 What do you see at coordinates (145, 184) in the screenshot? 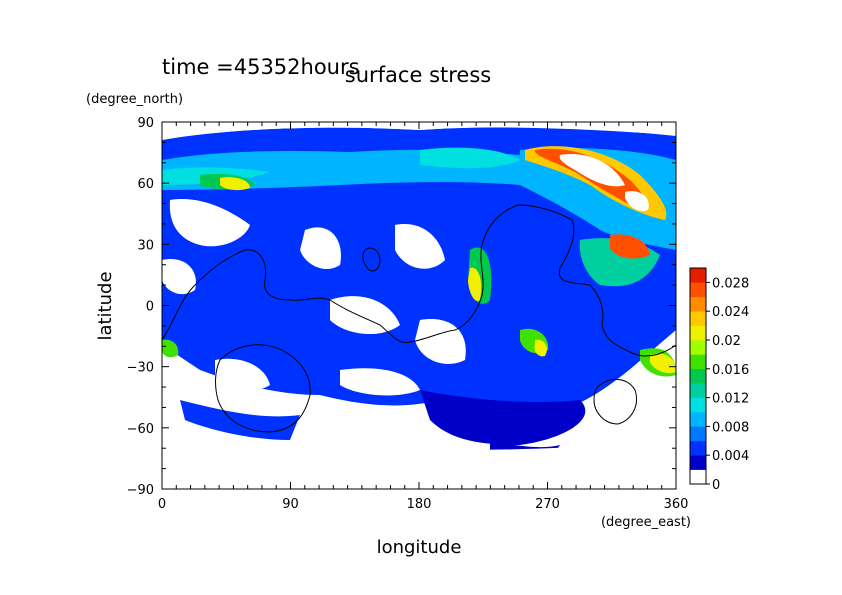
I see `y-tick-label: 60` at bounding box center [145, 184].